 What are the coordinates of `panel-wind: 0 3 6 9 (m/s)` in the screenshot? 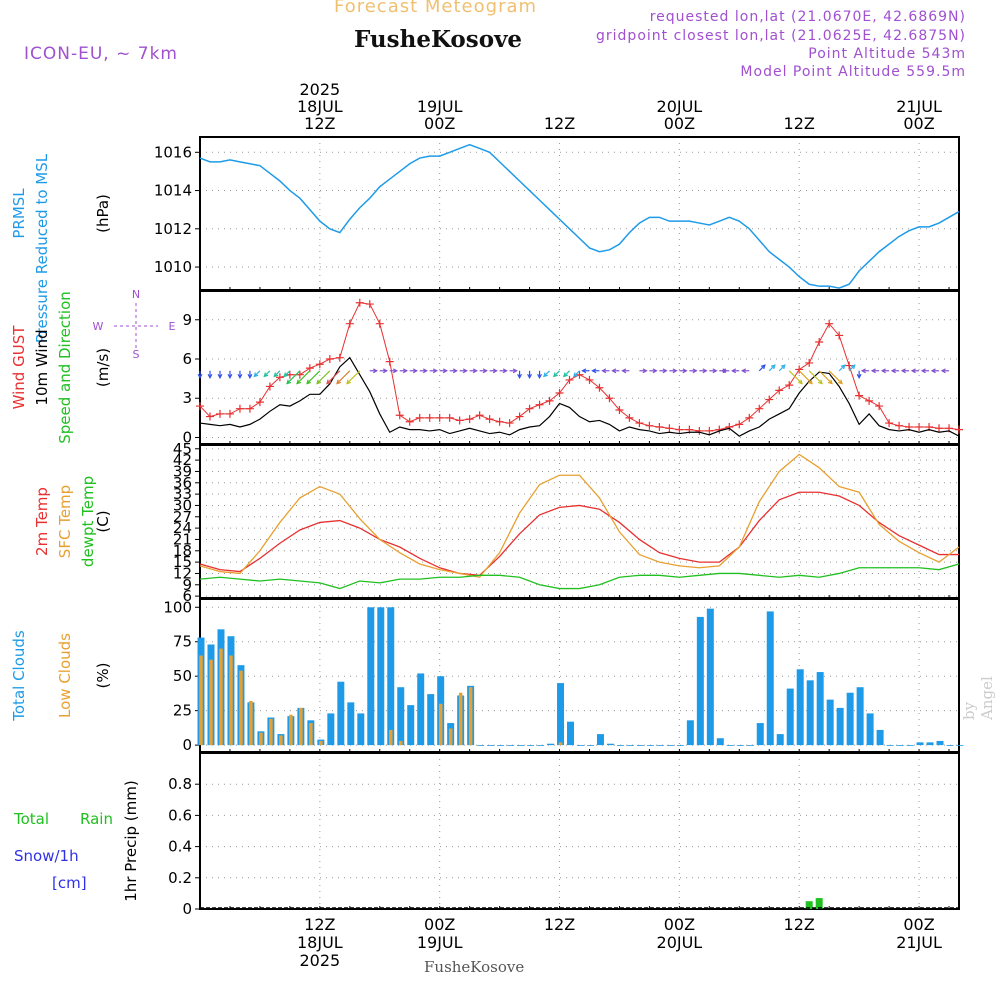 It's located at (527, 368).